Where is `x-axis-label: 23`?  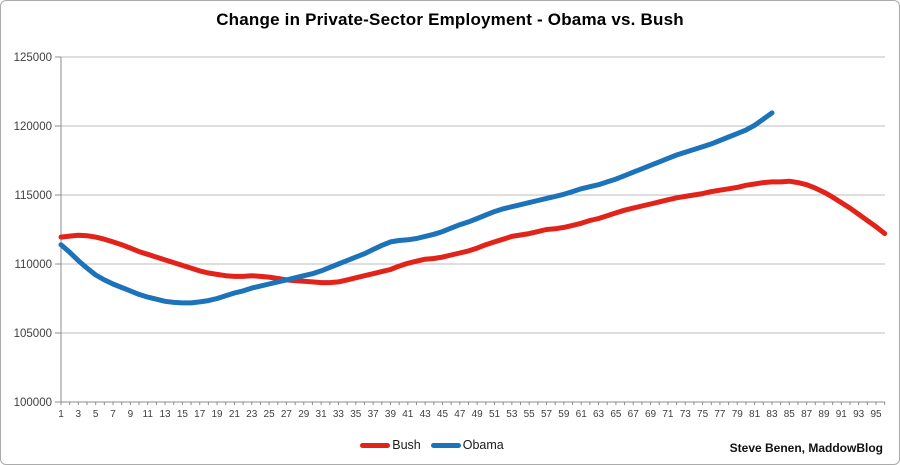 x-axis-label: 23 is located at coordinates (252, 414).